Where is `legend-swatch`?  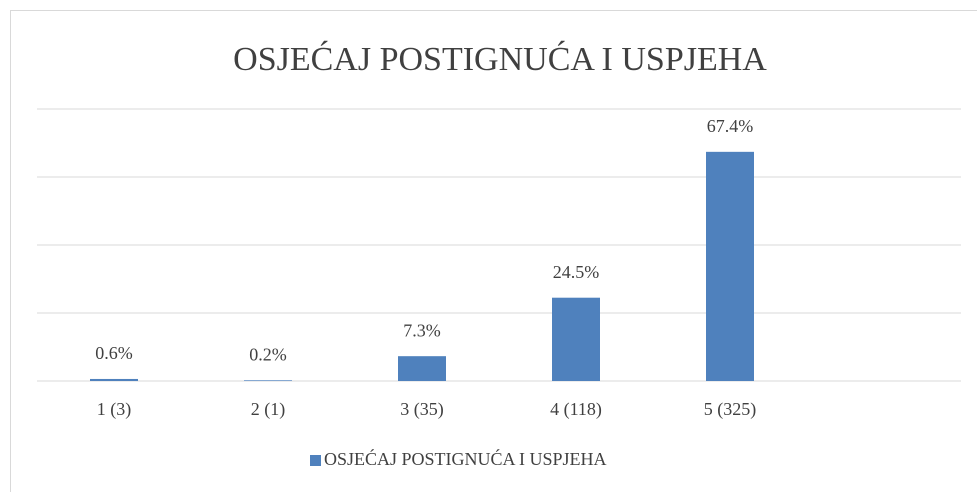
legend-swatch is located at coordinates (315, 460).